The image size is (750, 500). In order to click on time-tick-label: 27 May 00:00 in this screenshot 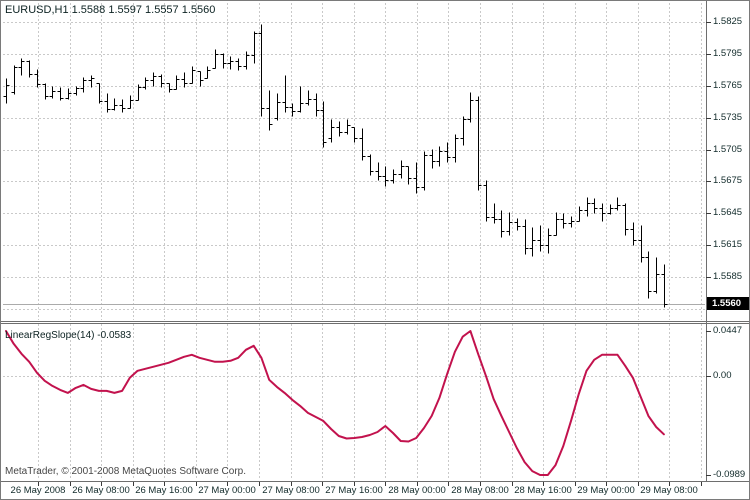, I will do `click(227, 490)`.